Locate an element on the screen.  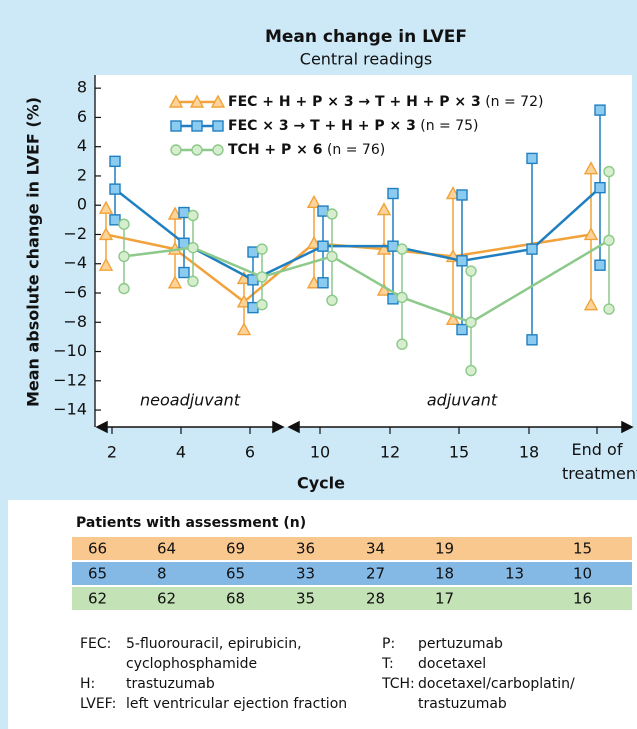
table-cell: 64 is located at coordinates (166, 549).